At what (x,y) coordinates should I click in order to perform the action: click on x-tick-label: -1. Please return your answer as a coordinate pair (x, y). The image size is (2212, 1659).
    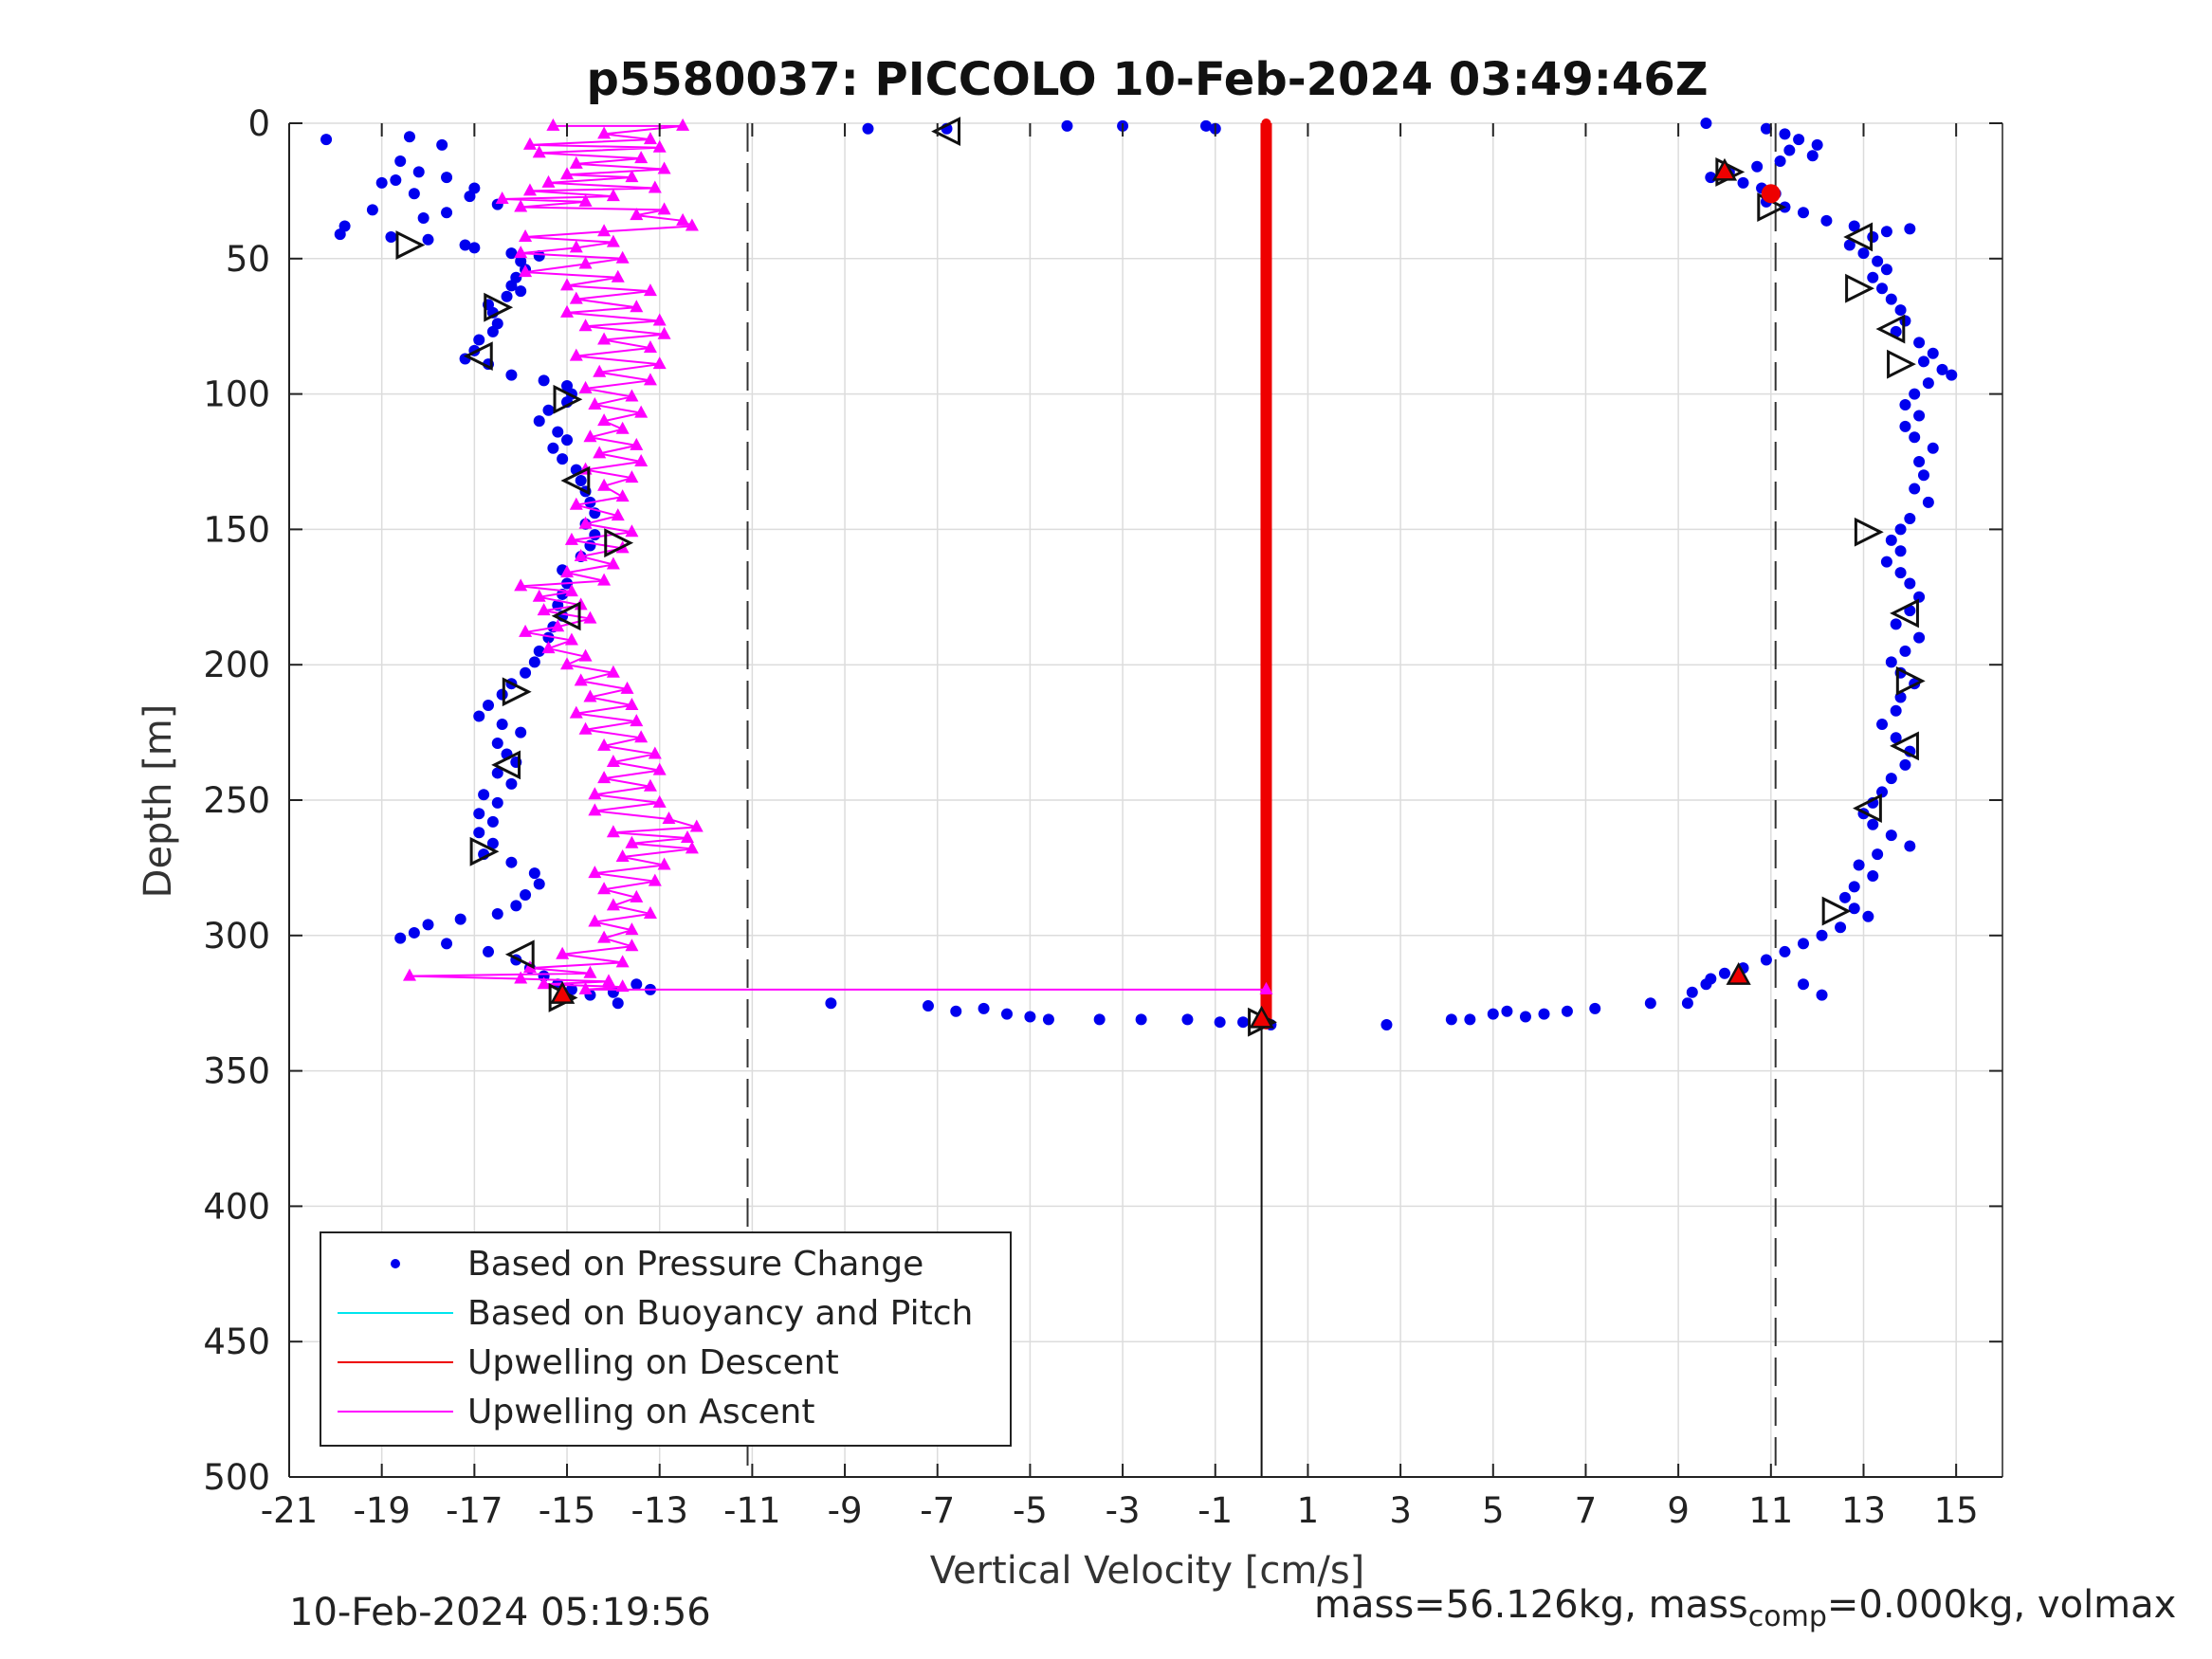
    Looking at the image, I should click on (1215, 1510).